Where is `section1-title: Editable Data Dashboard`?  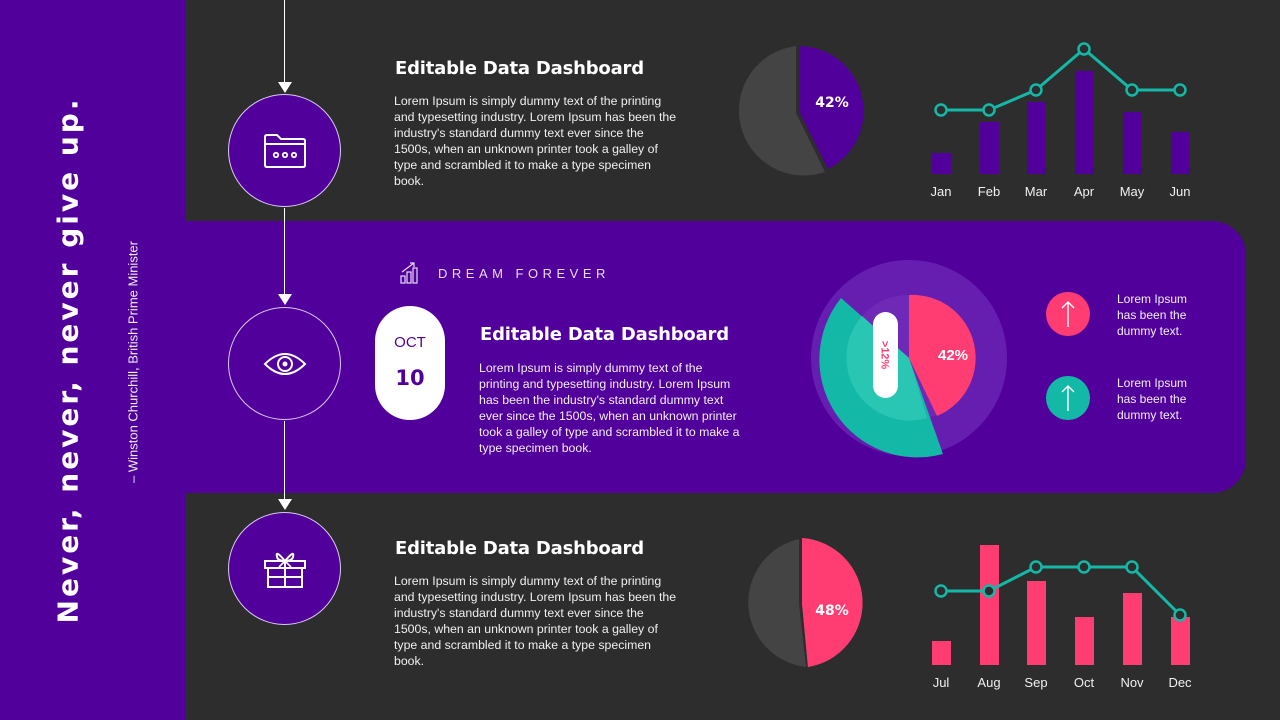 section1-title: Editable Data Dashboard is located at coordinates (519, 68).